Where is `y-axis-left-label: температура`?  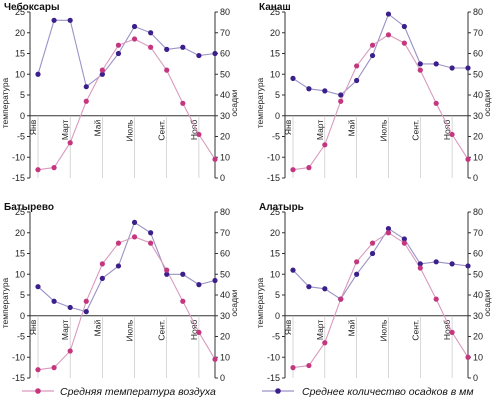 y-axis-left-label: температура is located at coordinates (5, 102).